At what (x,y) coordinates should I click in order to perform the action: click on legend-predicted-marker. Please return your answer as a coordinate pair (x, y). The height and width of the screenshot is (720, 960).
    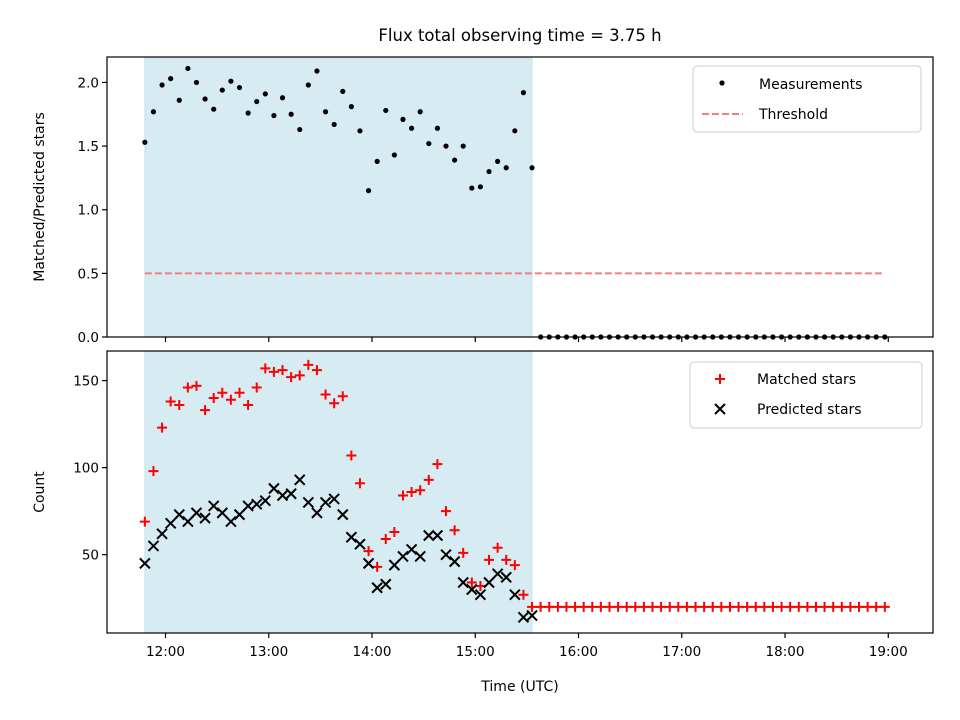
    Looking at the image, I should click on (720, 409).